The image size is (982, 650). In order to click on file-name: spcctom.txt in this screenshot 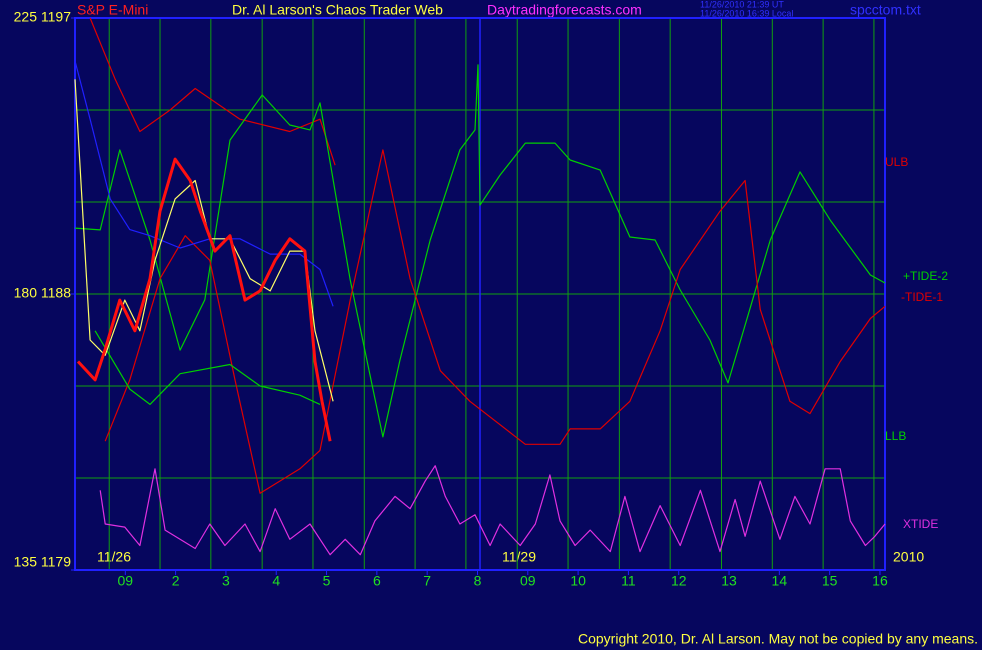, I will do `click(885, 10)`.